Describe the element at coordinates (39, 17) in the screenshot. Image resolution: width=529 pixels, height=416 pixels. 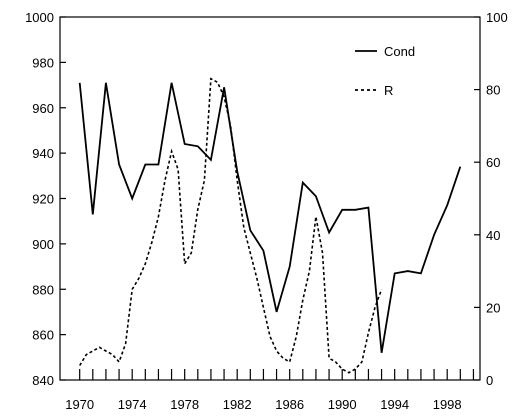
I see `y-left-tick-label: 1000` at that location.